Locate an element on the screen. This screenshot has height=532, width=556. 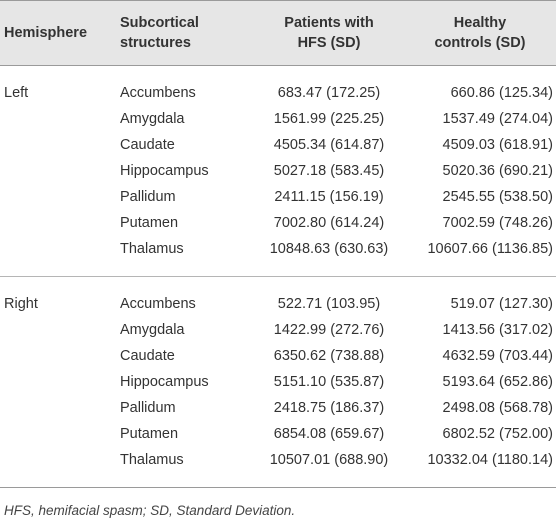
header-hemisphere: Hemisphere is located at coordinates (59, 33).